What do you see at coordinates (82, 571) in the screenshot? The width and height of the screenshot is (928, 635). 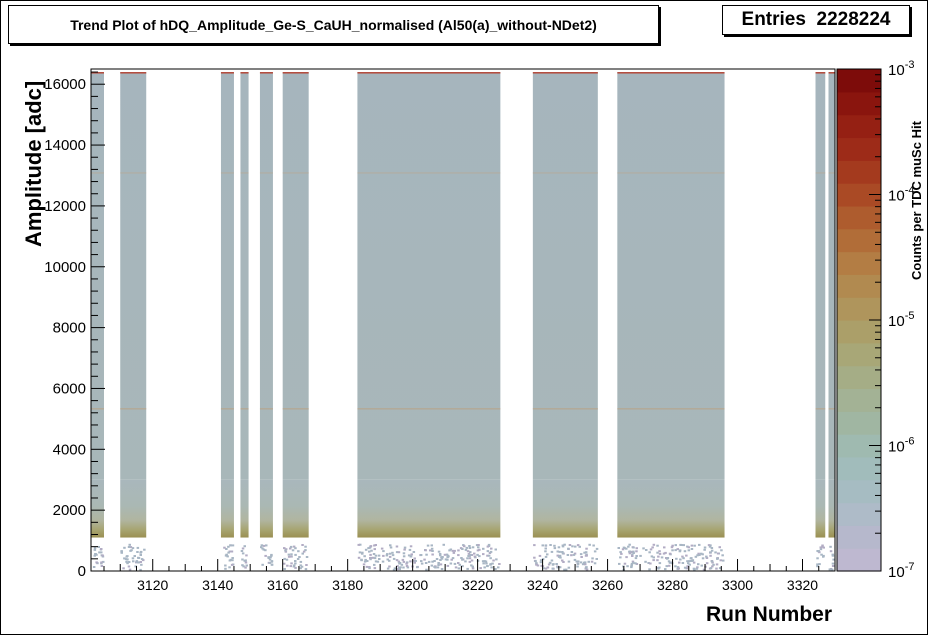 I see `y-tick-label: 0` at bounding box center [82, 571].